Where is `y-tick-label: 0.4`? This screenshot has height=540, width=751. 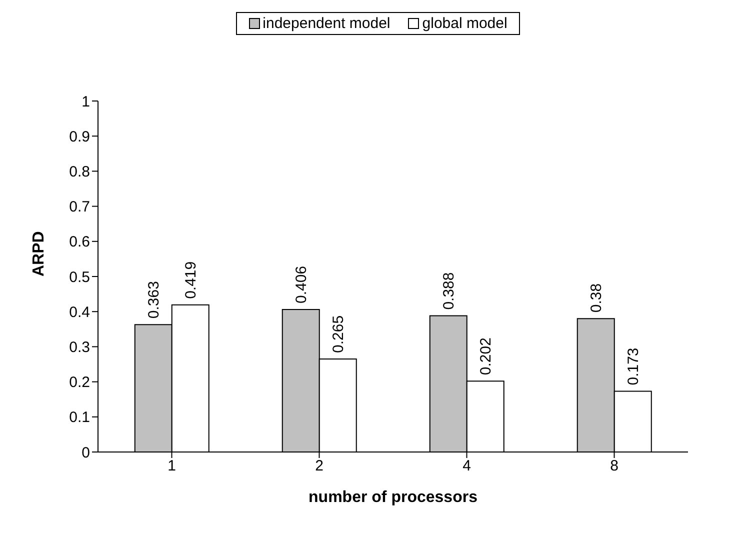
y-tick-label: 0.4 is located at coordinates (79, 312).